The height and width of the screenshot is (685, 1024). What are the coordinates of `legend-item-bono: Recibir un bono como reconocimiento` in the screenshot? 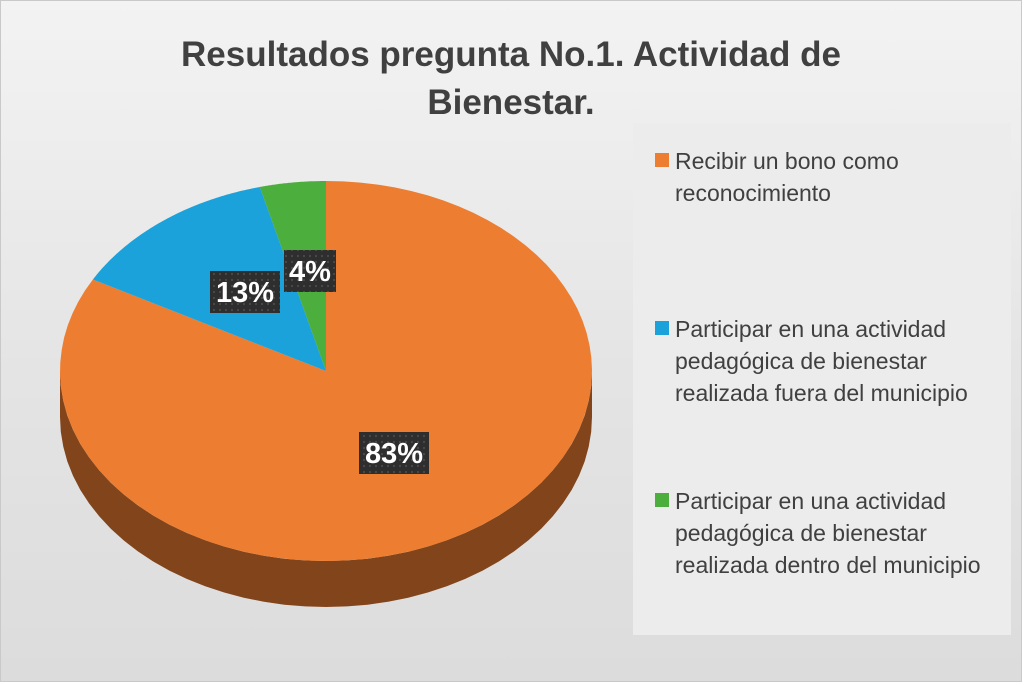 It's located at (825, 177).